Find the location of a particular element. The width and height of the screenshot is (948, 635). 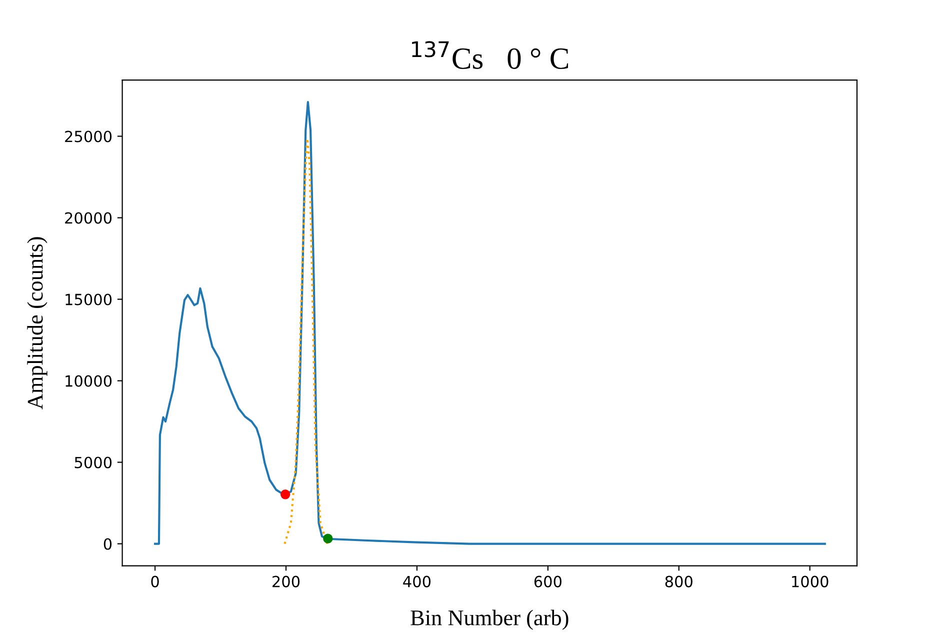

x-tick-label: 800 is located at coordinates (678, 582).